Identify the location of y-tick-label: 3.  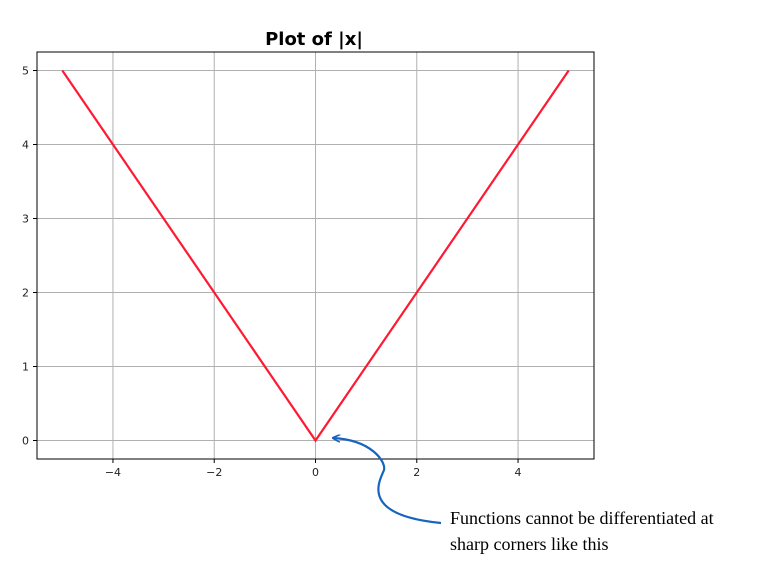
(25, 219).